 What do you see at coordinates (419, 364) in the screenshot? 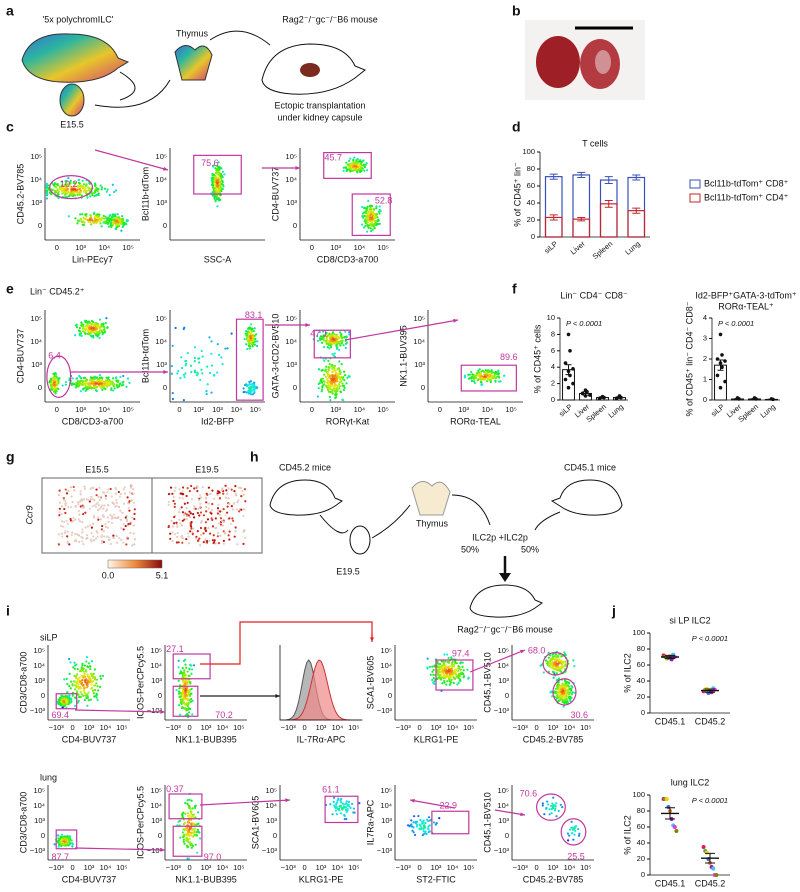
I see `y-tick-label: 10³` at bounding box center [419, 364].